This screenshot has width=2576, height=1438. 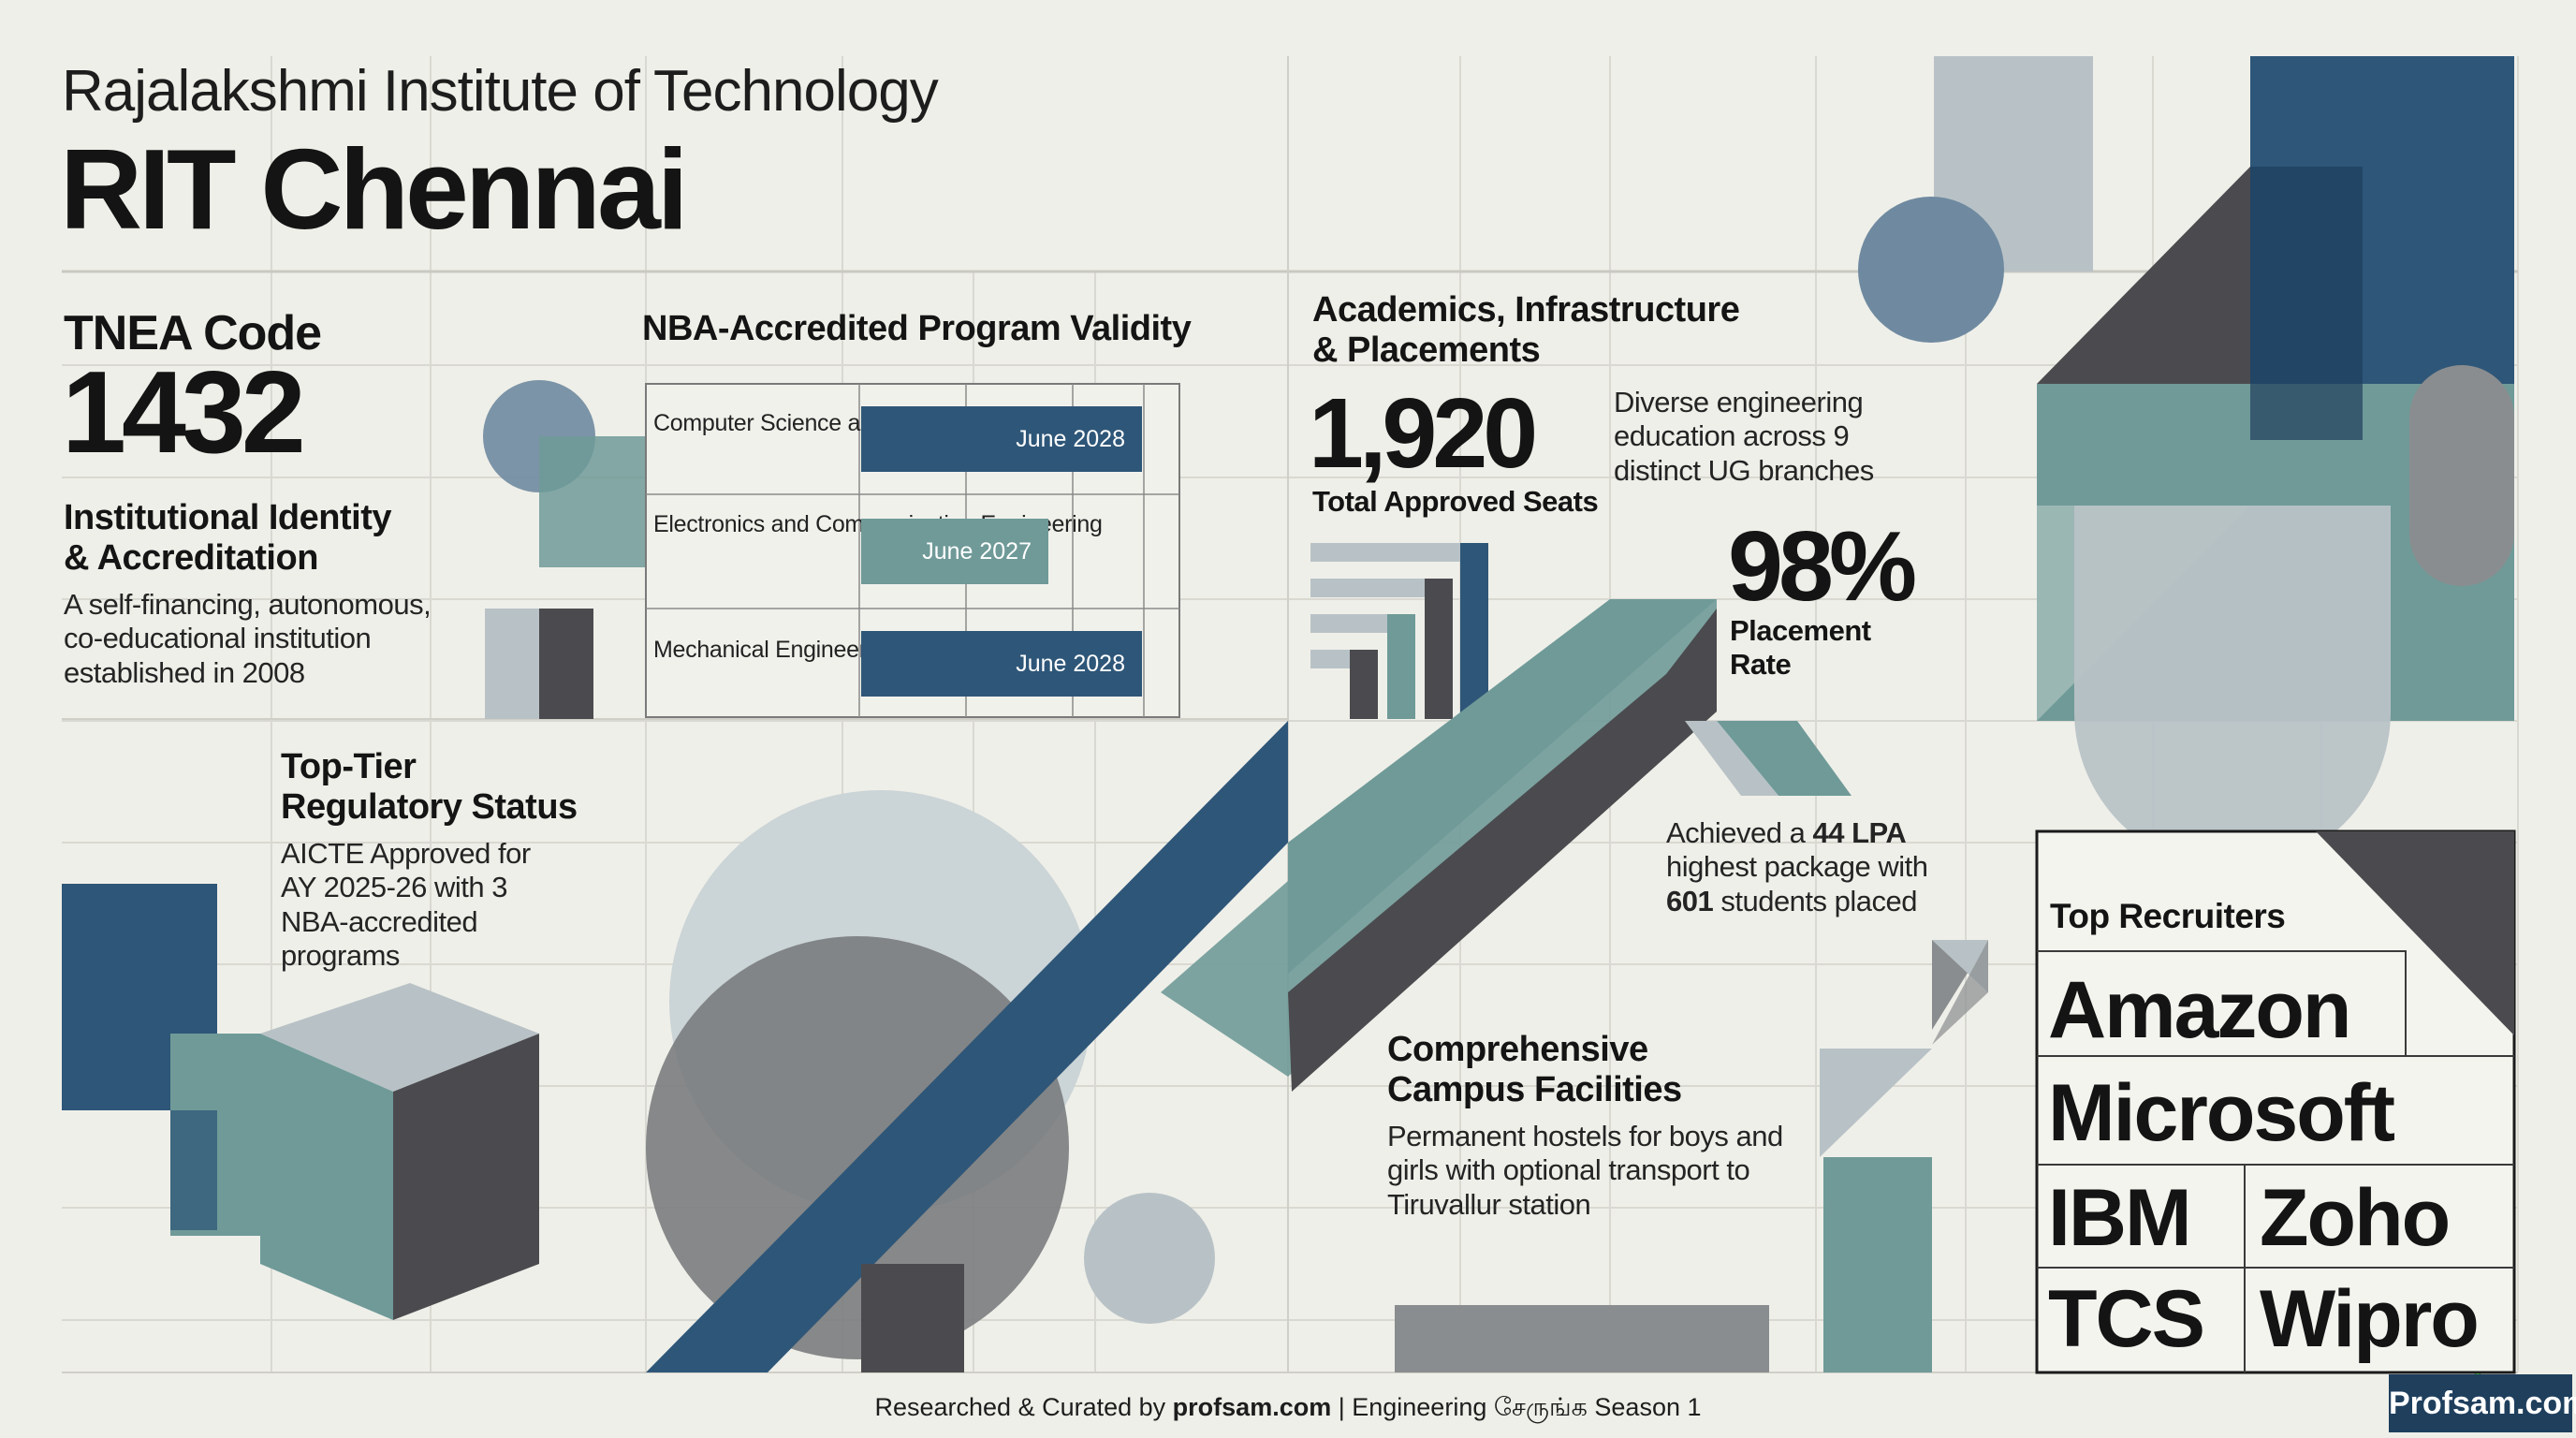 I want to click on tnea-code-label: TNEA Code, so click(x=193, y=333).